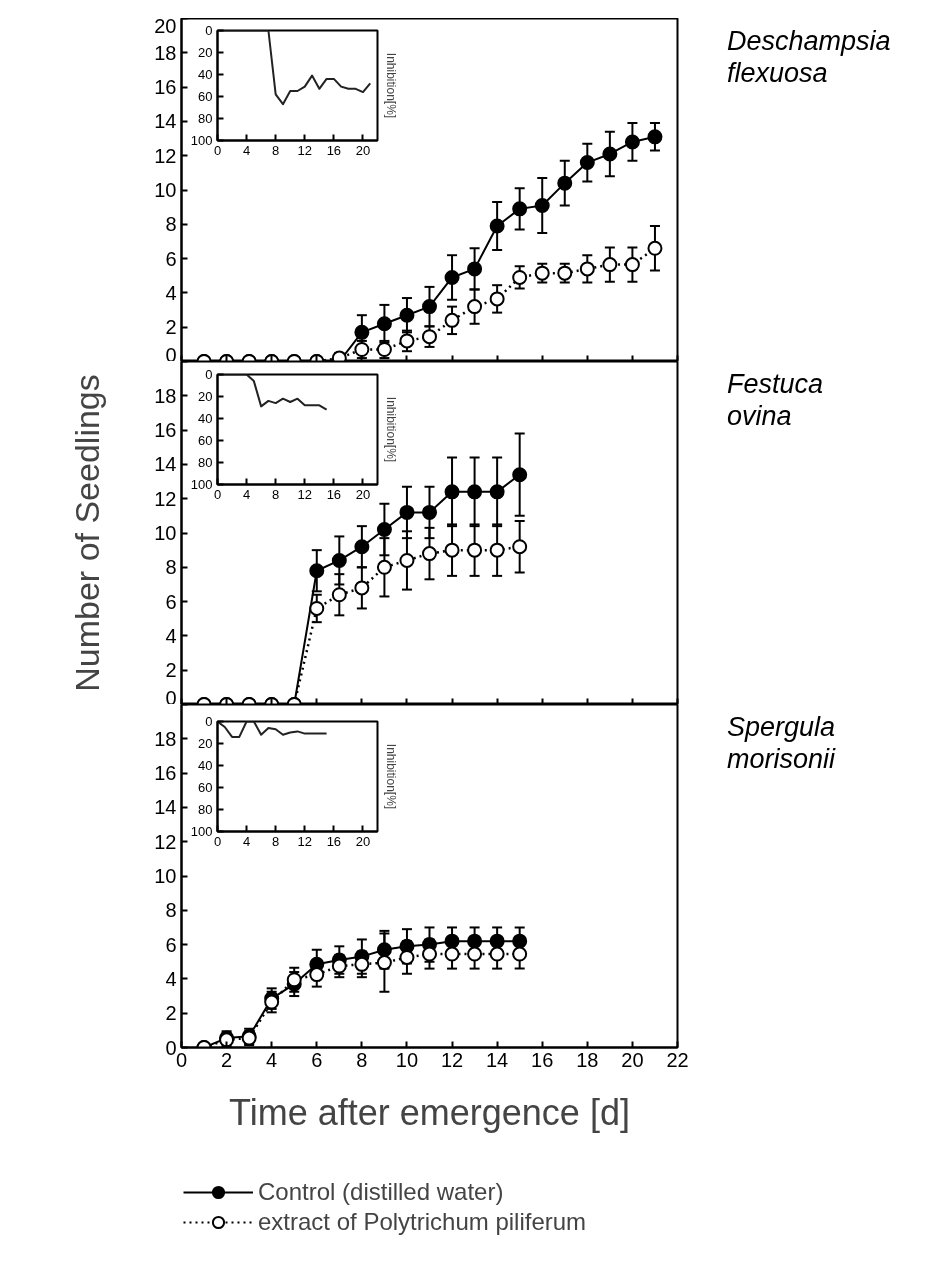 Image resolution: width=927 pixels, height=1270 pixels. What do you see at coordinates (775, 400) in the screenshot?
I see `text: Festuca ovina` at bounding box center [775, 400].